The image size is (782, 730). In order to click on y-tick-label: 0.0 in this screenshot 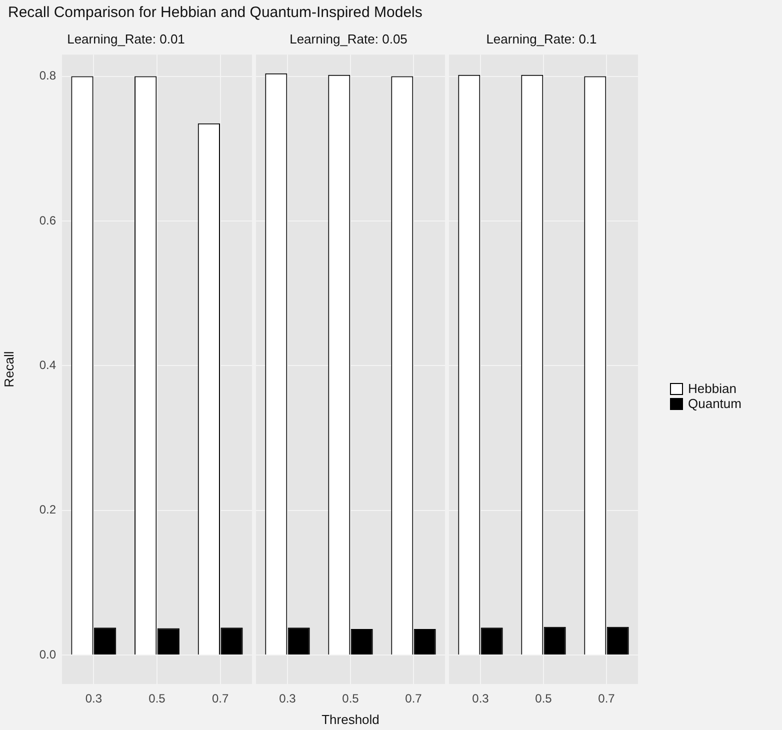, I will do `click(47, 654)`.